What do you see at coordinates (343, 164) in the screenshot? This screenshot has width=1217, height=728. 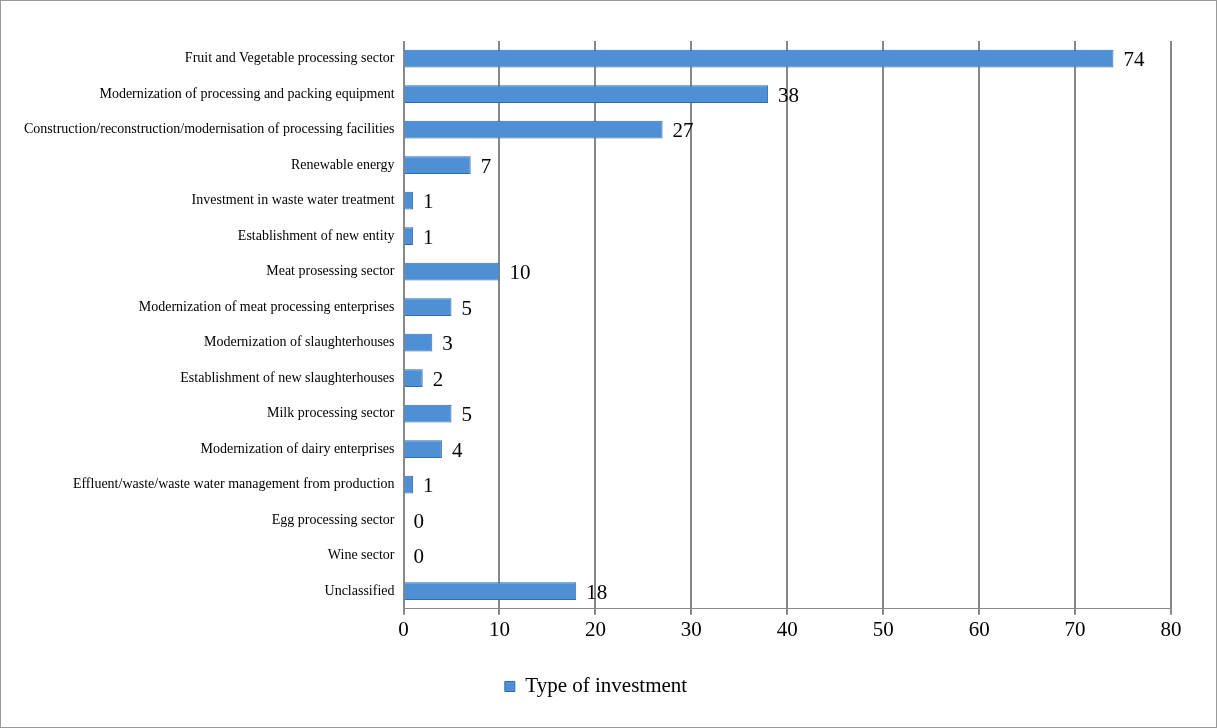 I see `y-tick-label: Renewable energy` at bounding box center [343, 164].